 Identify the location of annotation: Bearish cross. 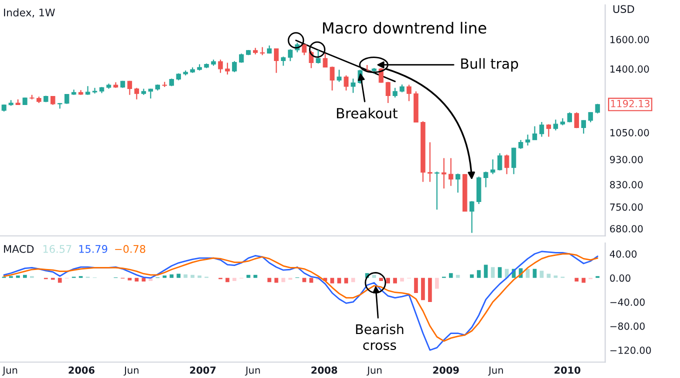
(380, 337).